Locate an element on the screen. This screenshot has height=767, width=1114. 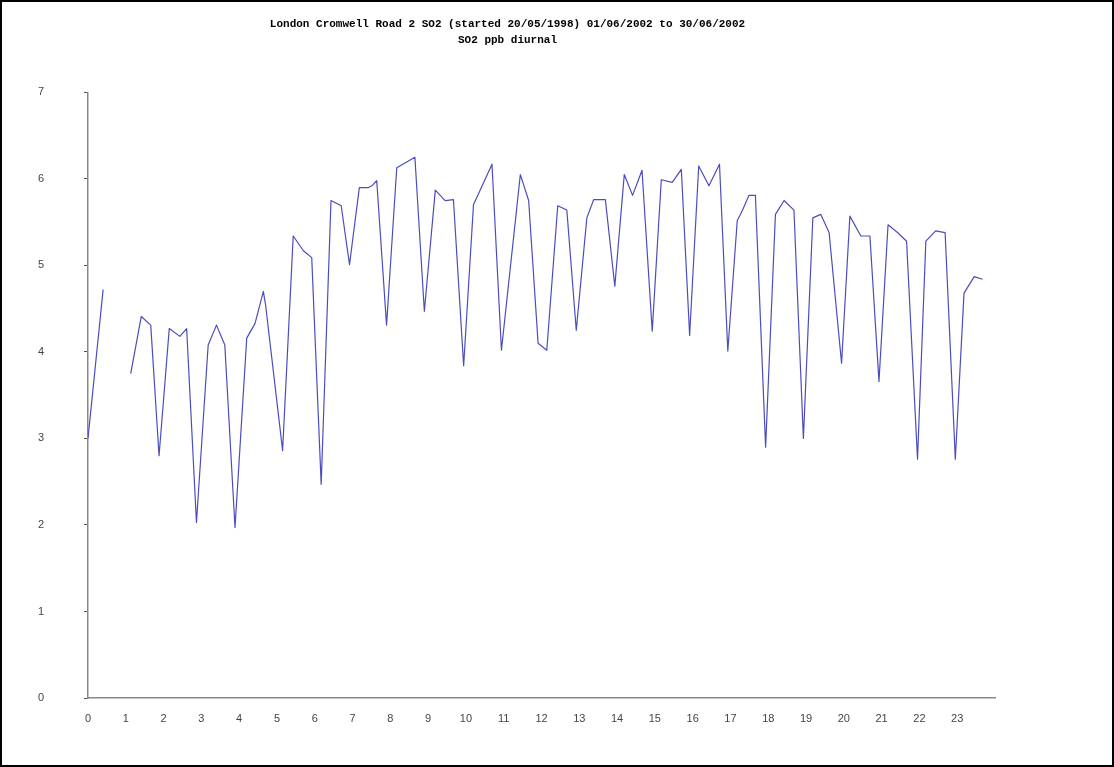
x-tick-label: 5 is located at coordinates (277, 717).